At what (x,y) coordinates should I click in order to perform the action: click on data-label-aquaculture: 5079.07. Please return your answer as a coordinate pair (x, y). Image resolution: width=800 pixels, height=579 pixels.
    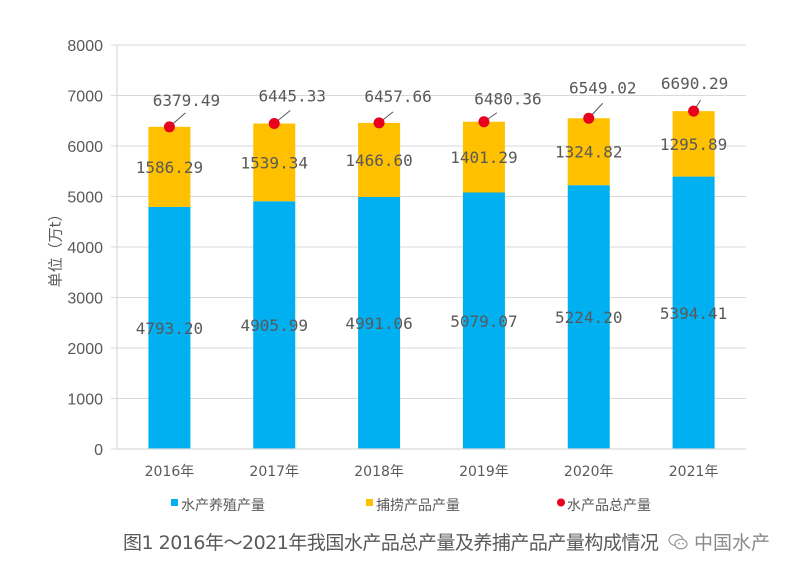
    Looking at the image, I should click on (483, 321).